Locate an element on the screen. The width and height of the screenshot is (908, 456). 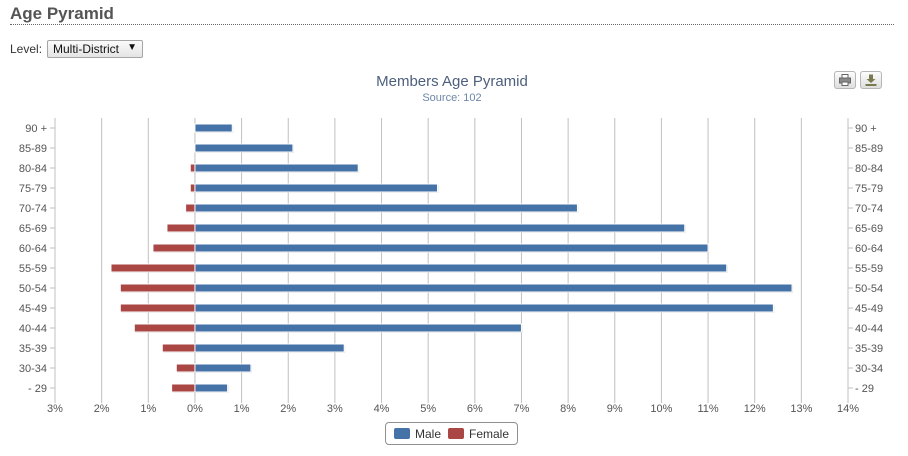
y-category-label-right: 55-59 is located at coordinates (869, 269).